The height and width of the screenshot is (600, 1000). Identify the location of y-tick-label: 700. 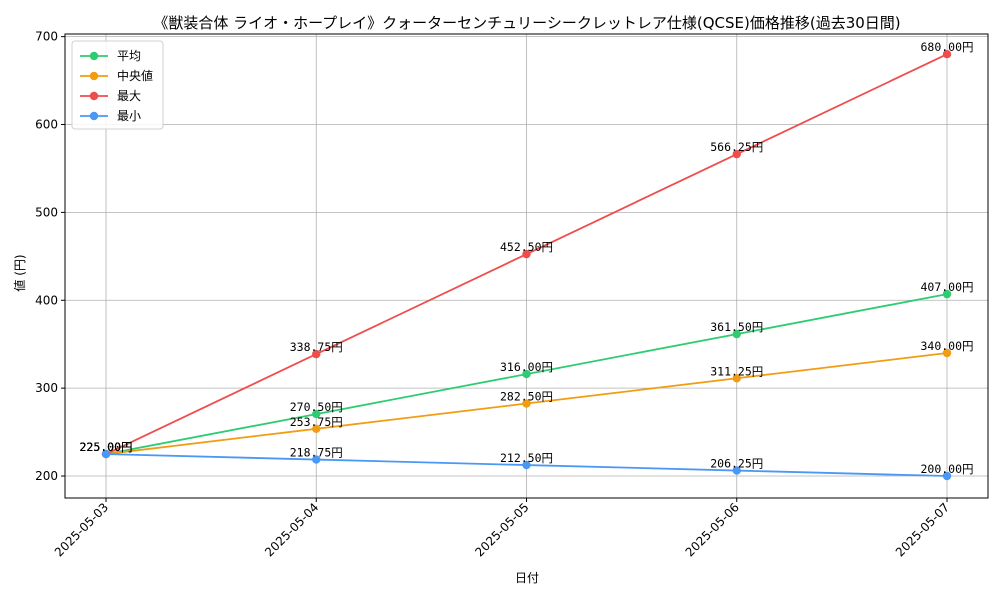
(46, 37).